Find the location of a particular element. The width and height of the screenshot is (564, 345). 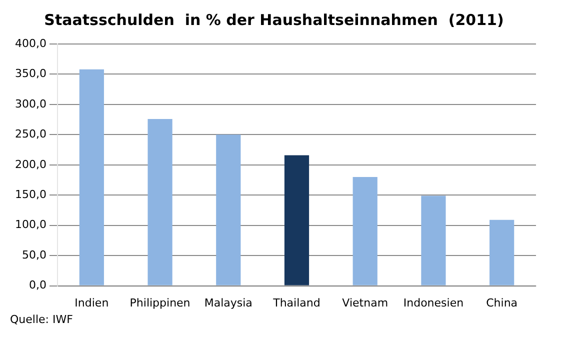

y-tick-label: 300,0 is located at coordinates (30, 103).